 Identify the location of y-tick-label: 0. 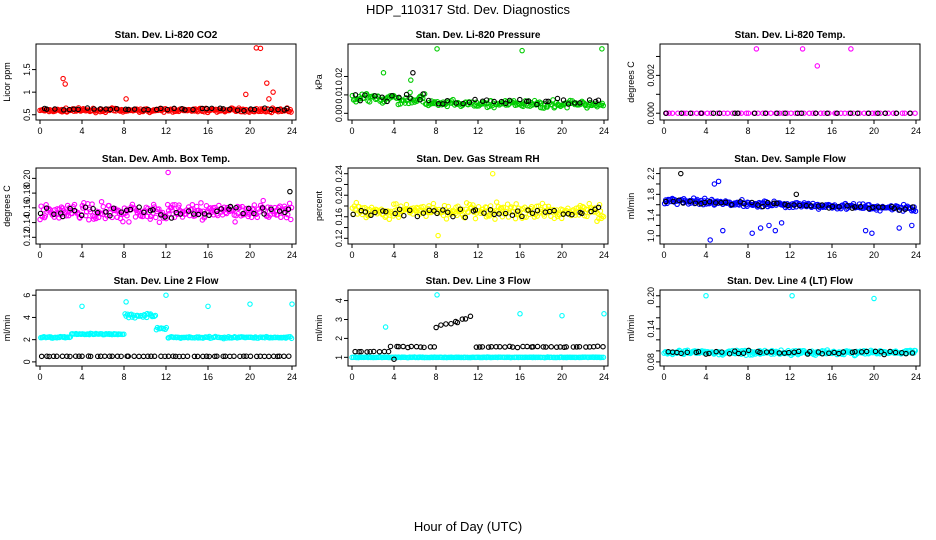
(27, 361).